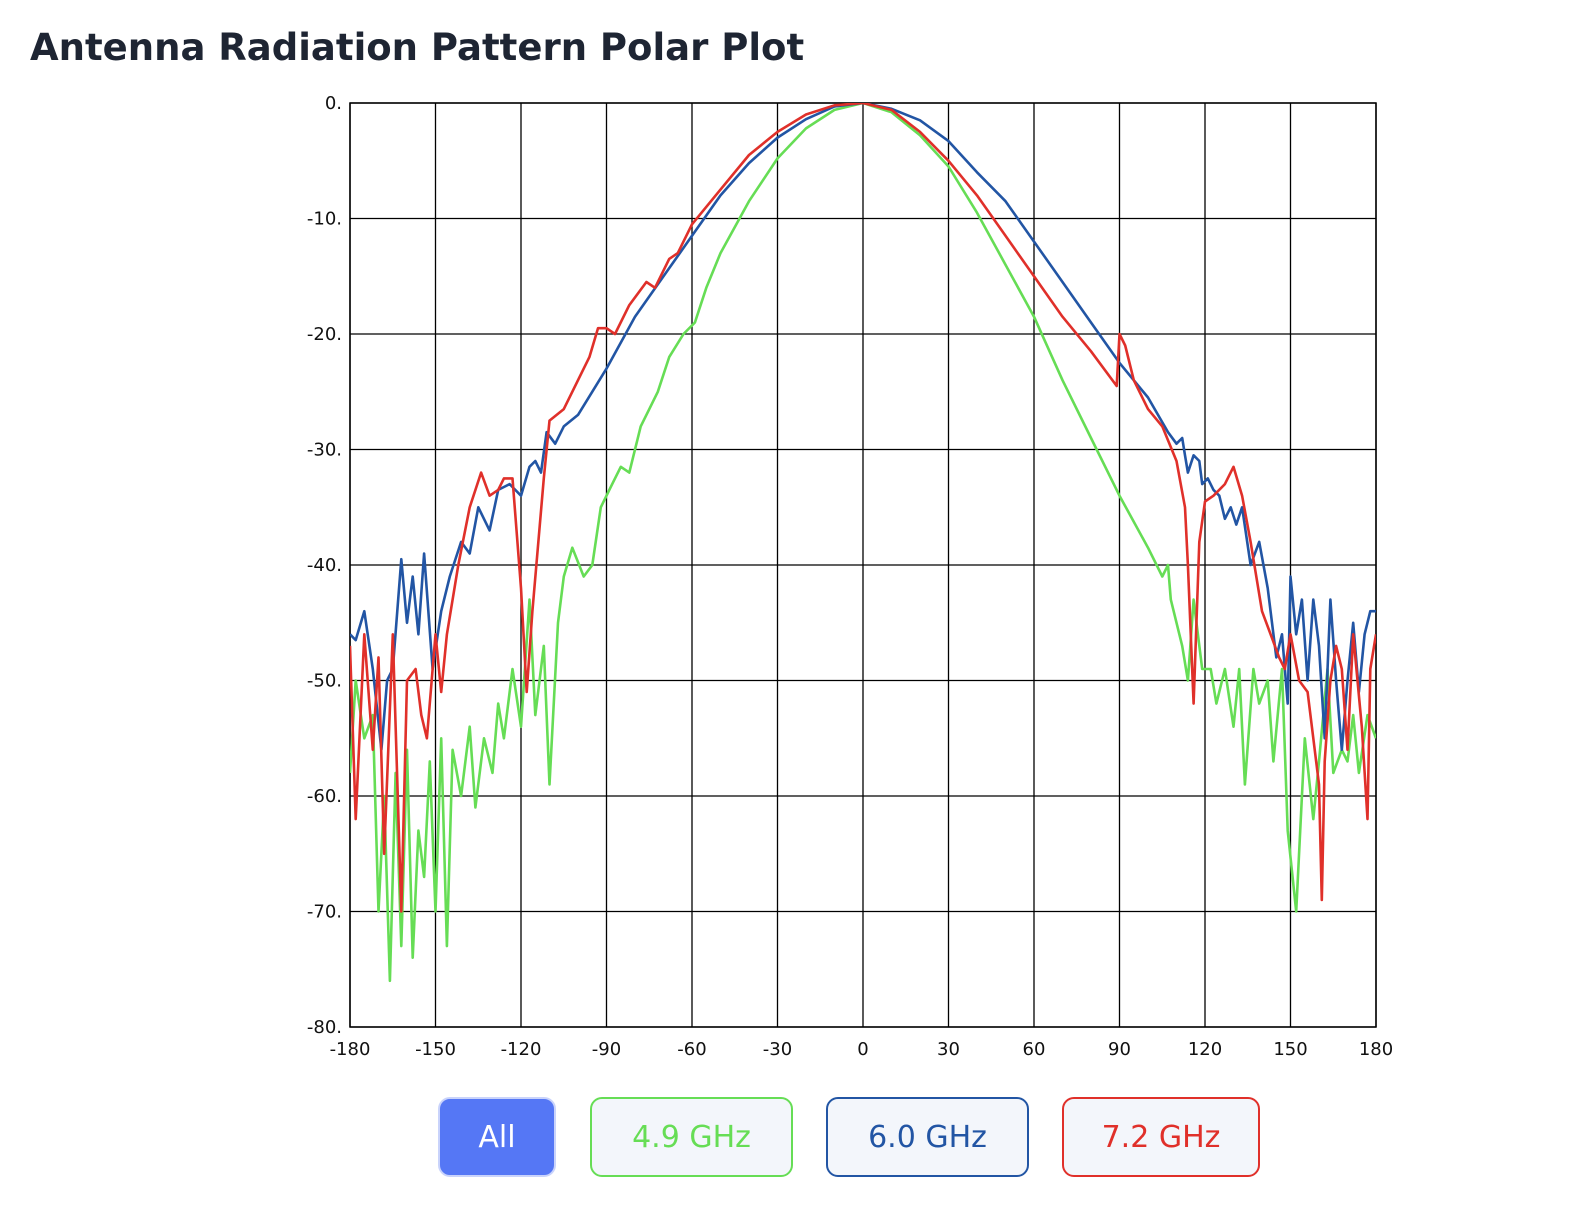 This screenshot has width=1582, height=1222. Describe the element at coordinates (497, 1137) in the screenshot. I see `filter-button: All` at that location.